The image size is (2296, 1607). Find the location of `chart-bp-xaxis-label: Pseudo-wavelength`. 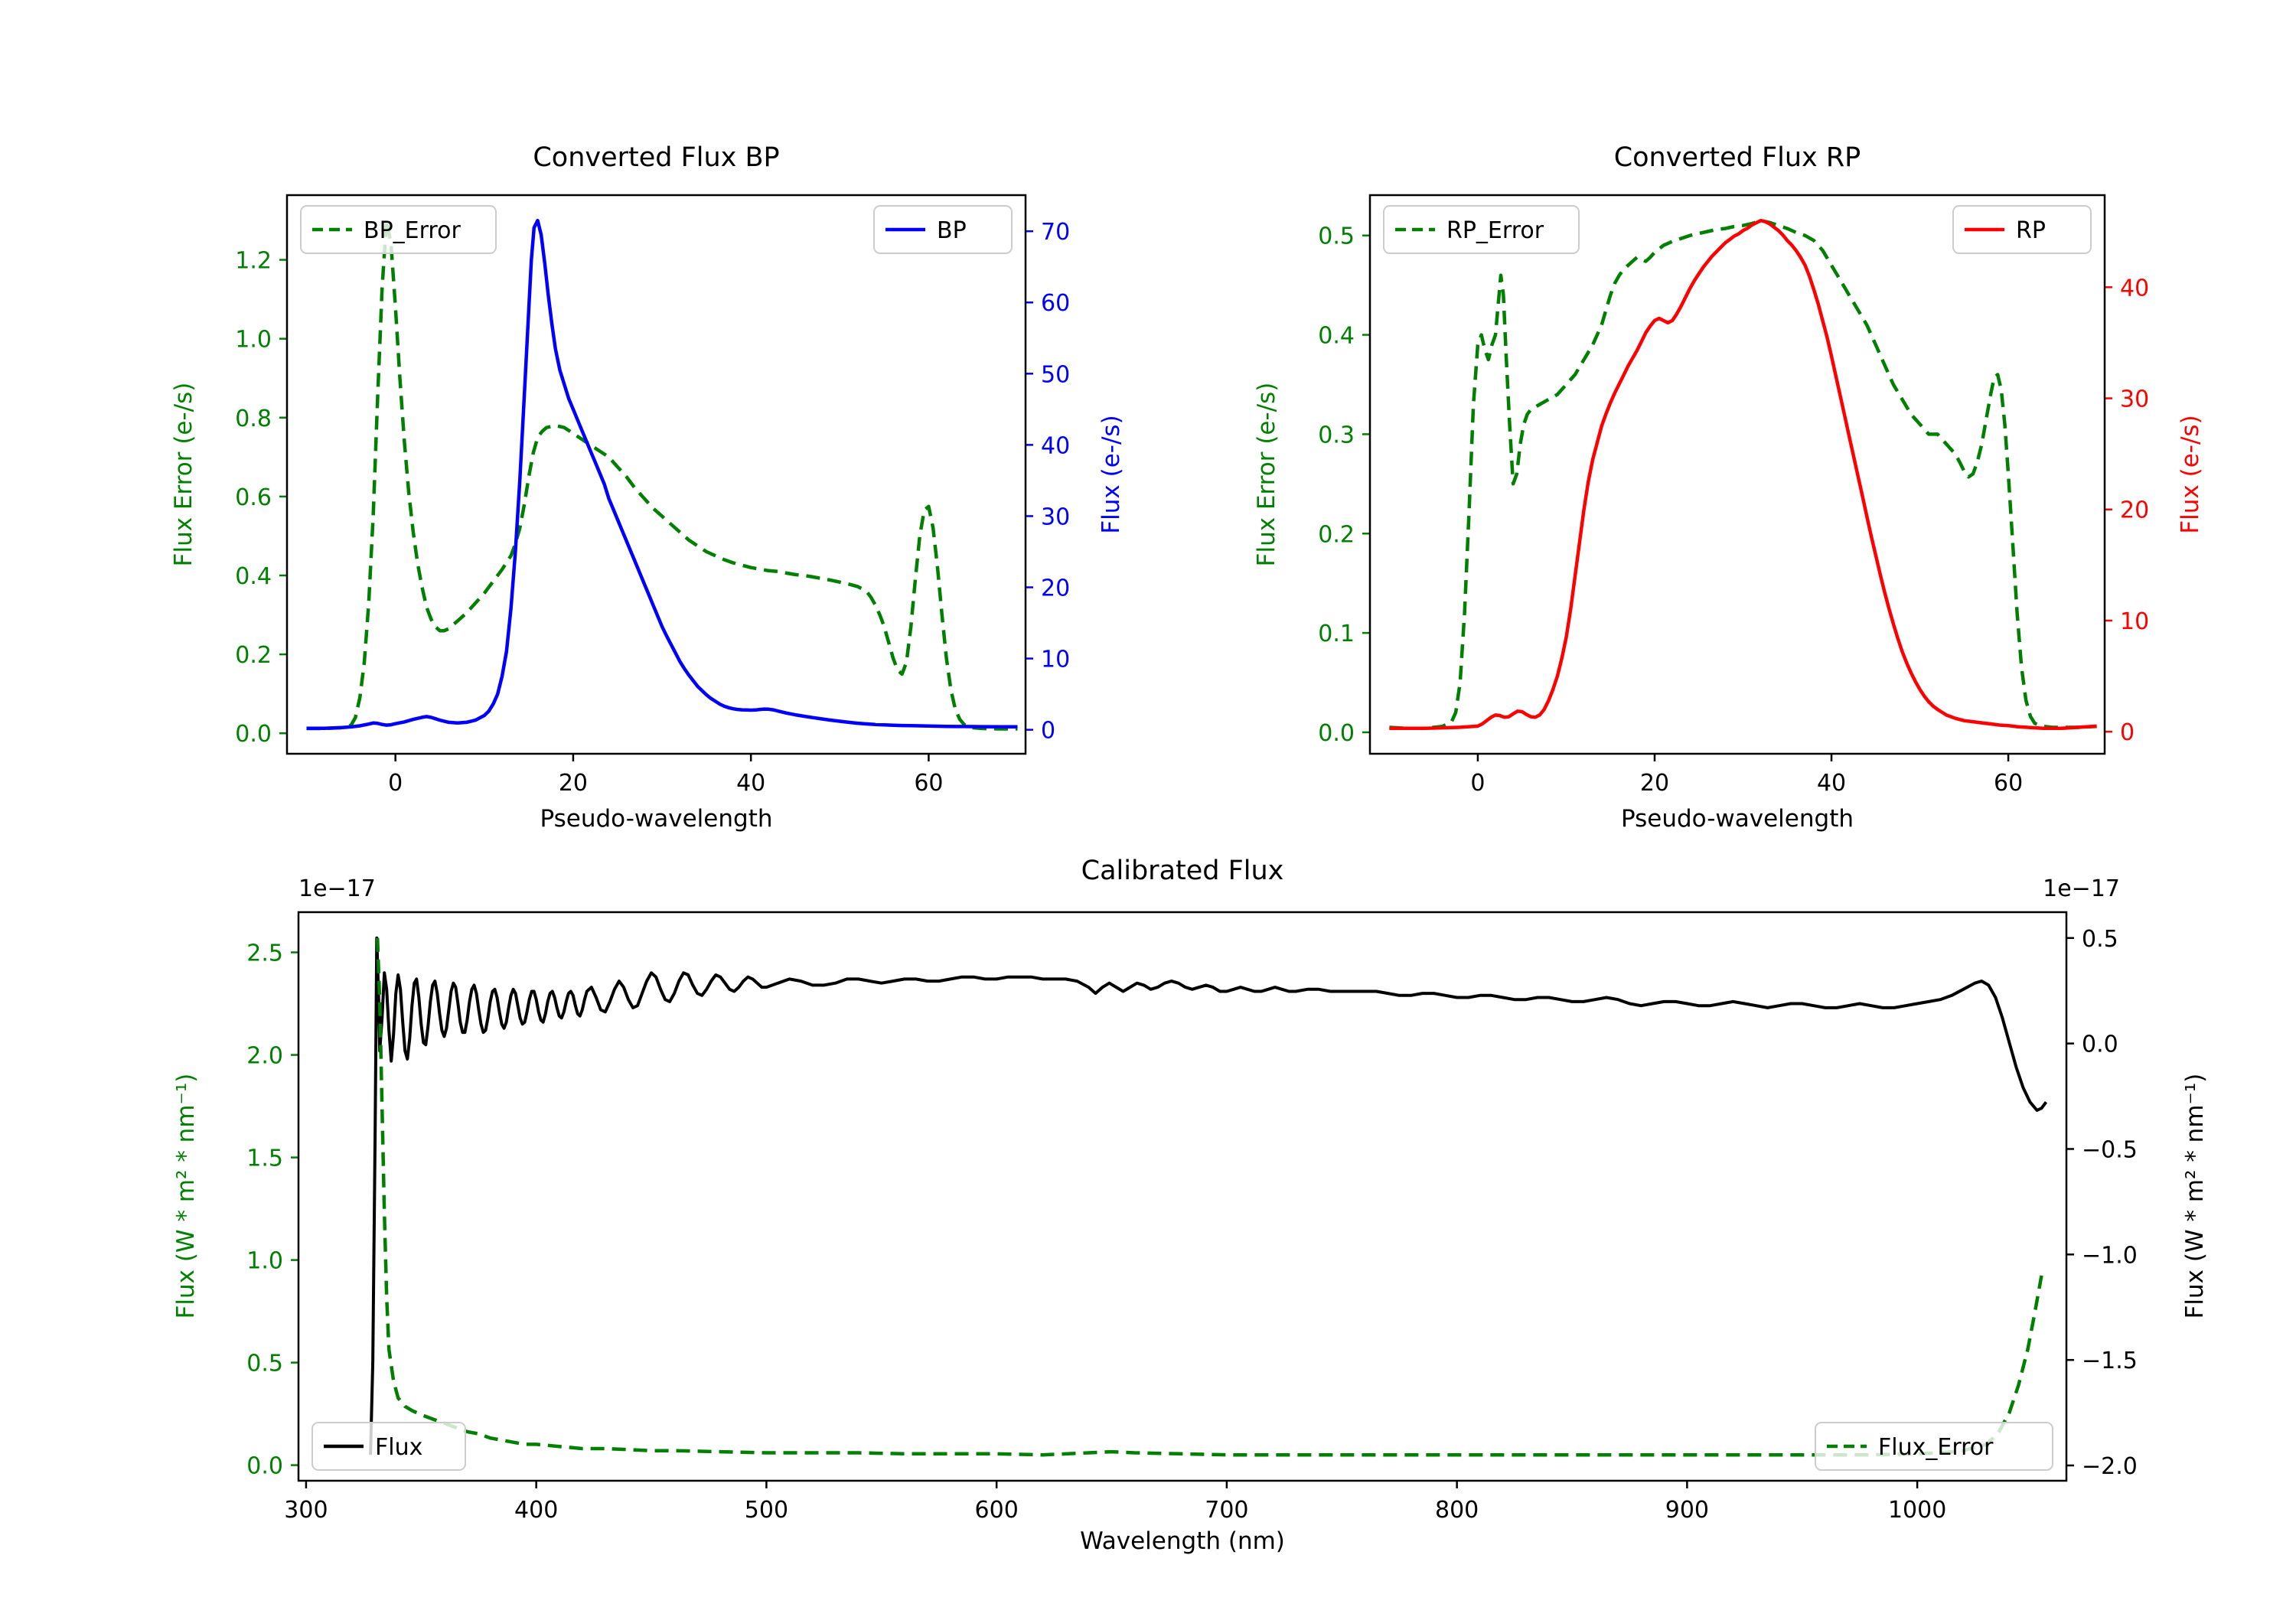

chart-bp-xaxis-label: Pseudo-wavelength is located at coordinates (656, 819).